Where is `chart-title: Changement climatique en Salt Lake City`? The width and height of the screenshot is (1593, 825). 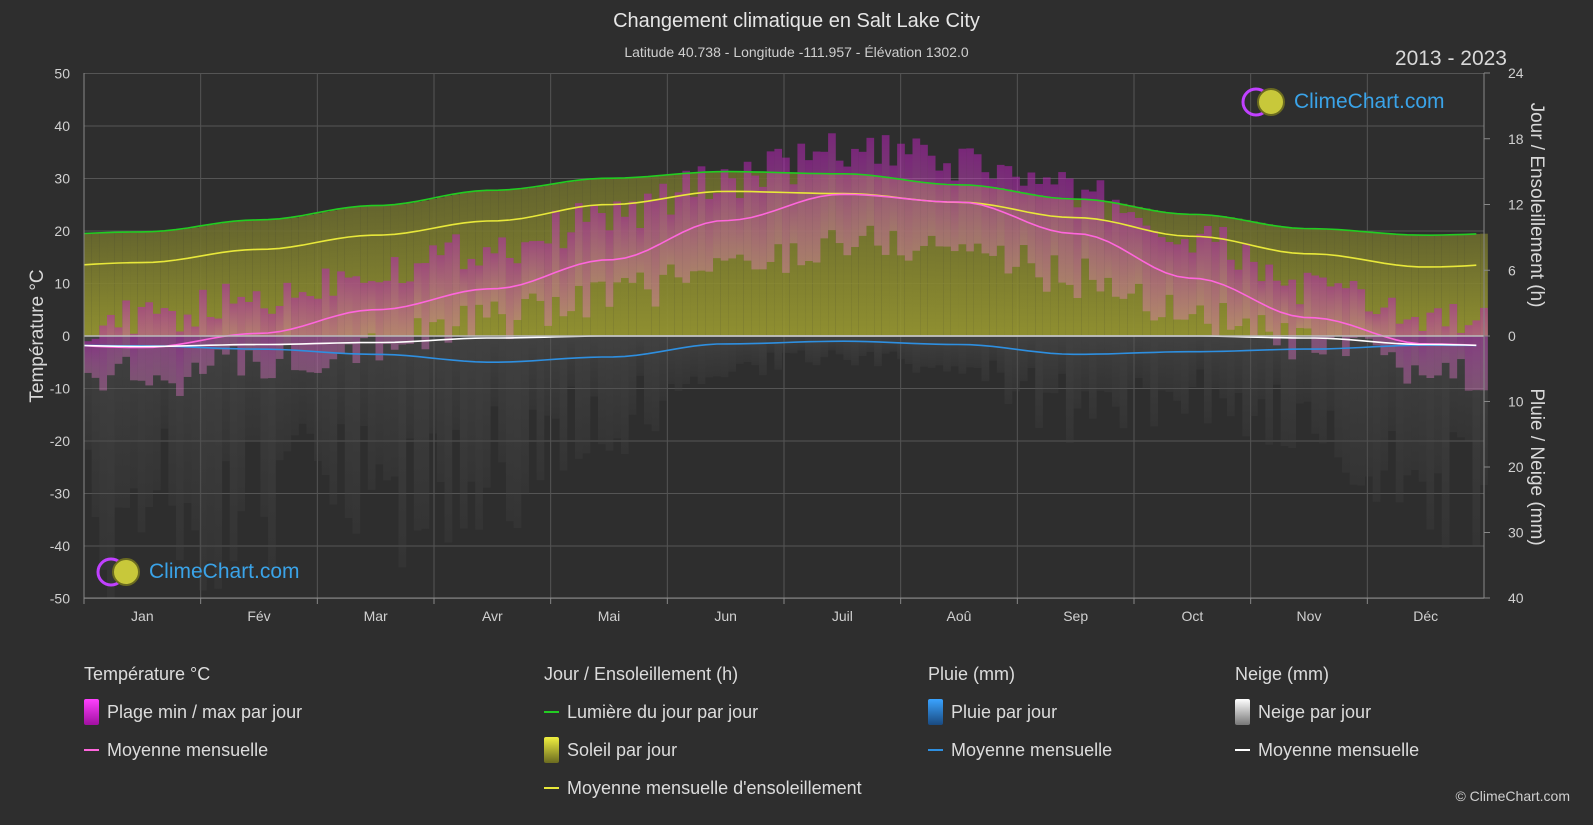 chart-title: Changement climatique en Salt Lake City is located at coordinates (796, 21).